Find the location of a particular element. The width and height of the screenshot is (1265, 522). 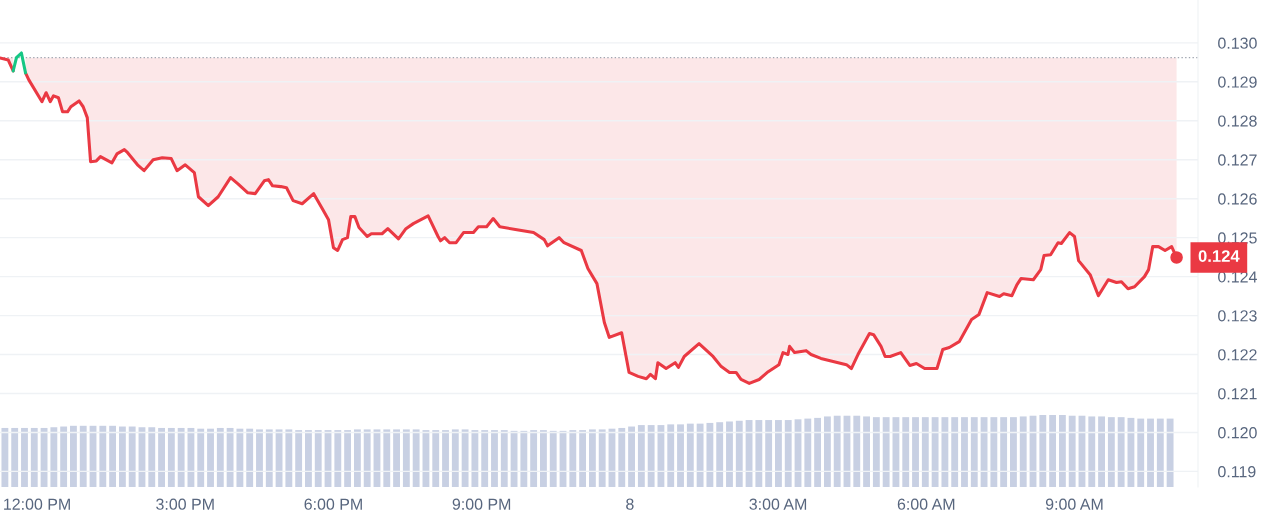

y-tick-label: 0.126 is located at coordinates (1237, 199).